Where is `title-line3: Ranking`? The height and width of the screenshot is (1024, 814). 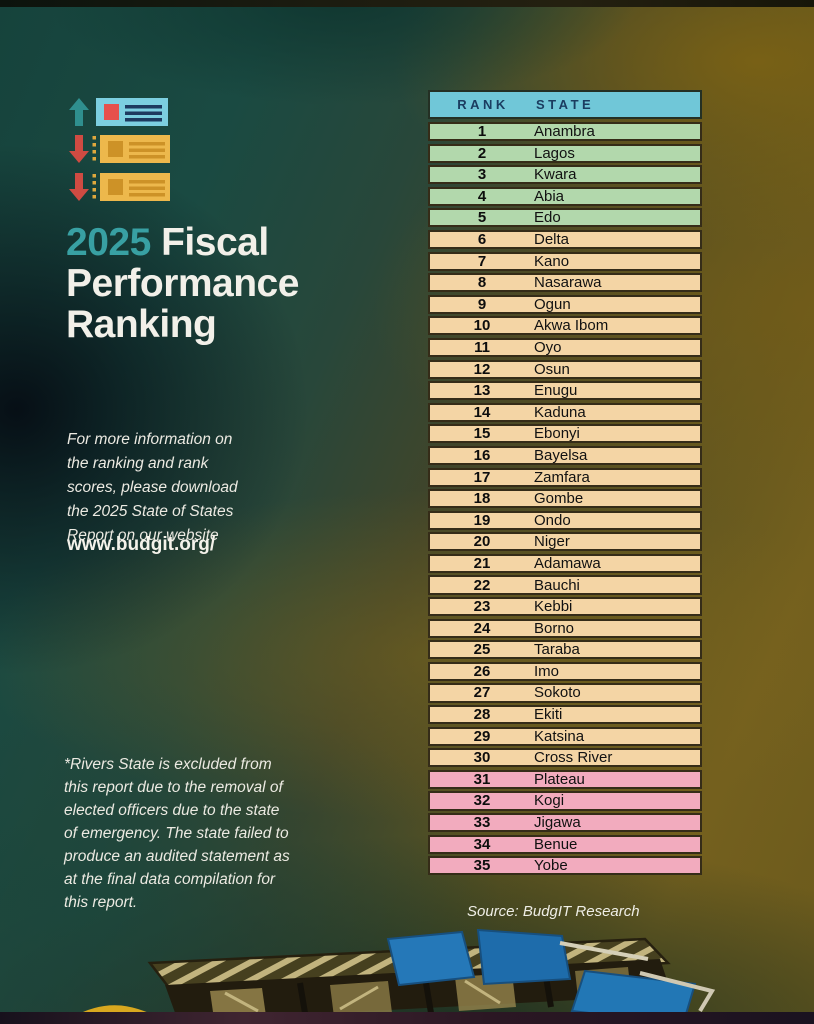
title-line3: Ranking is located at coordinates (141, 324).